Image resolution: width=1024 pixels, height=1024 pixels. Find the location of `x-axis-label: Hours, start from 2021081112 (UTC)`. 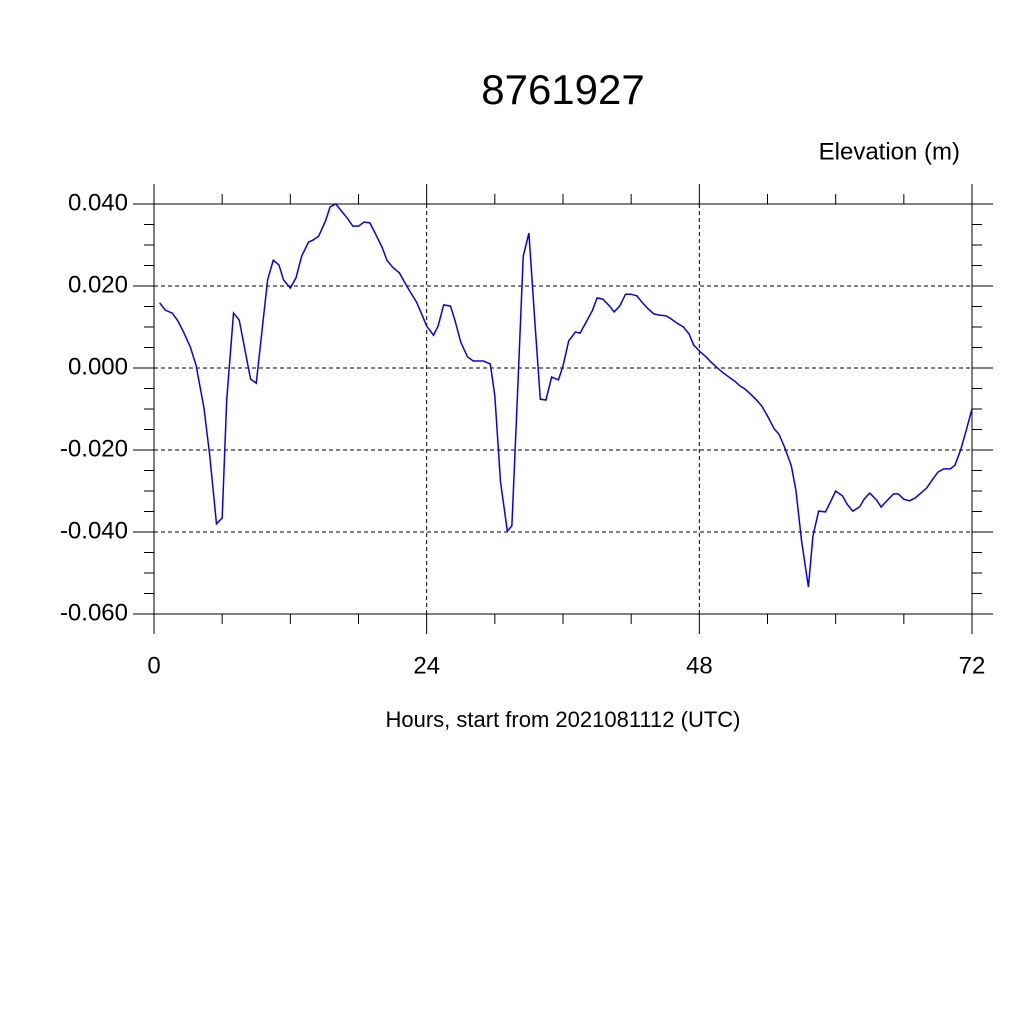

x-axis-label: Hours, start from 2021081112 (UTC) is located at coordinates (563, 719).